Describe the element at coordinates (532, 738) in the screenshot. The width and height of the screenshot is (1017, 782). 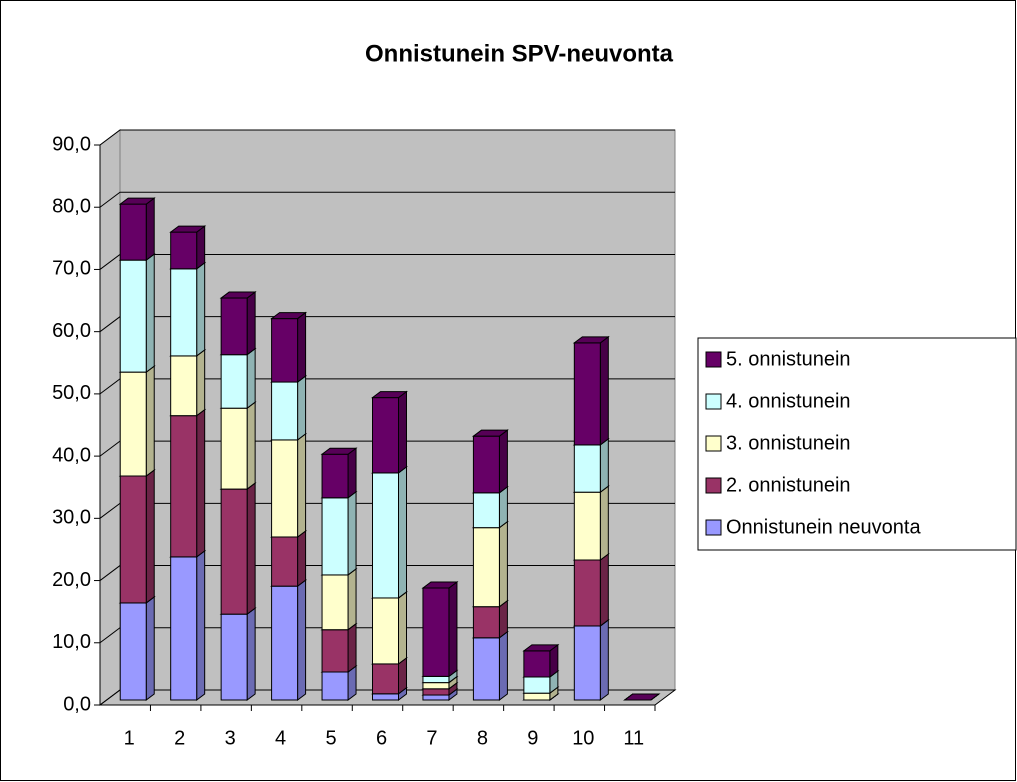
I see `x-tick-label: 9` at that location.